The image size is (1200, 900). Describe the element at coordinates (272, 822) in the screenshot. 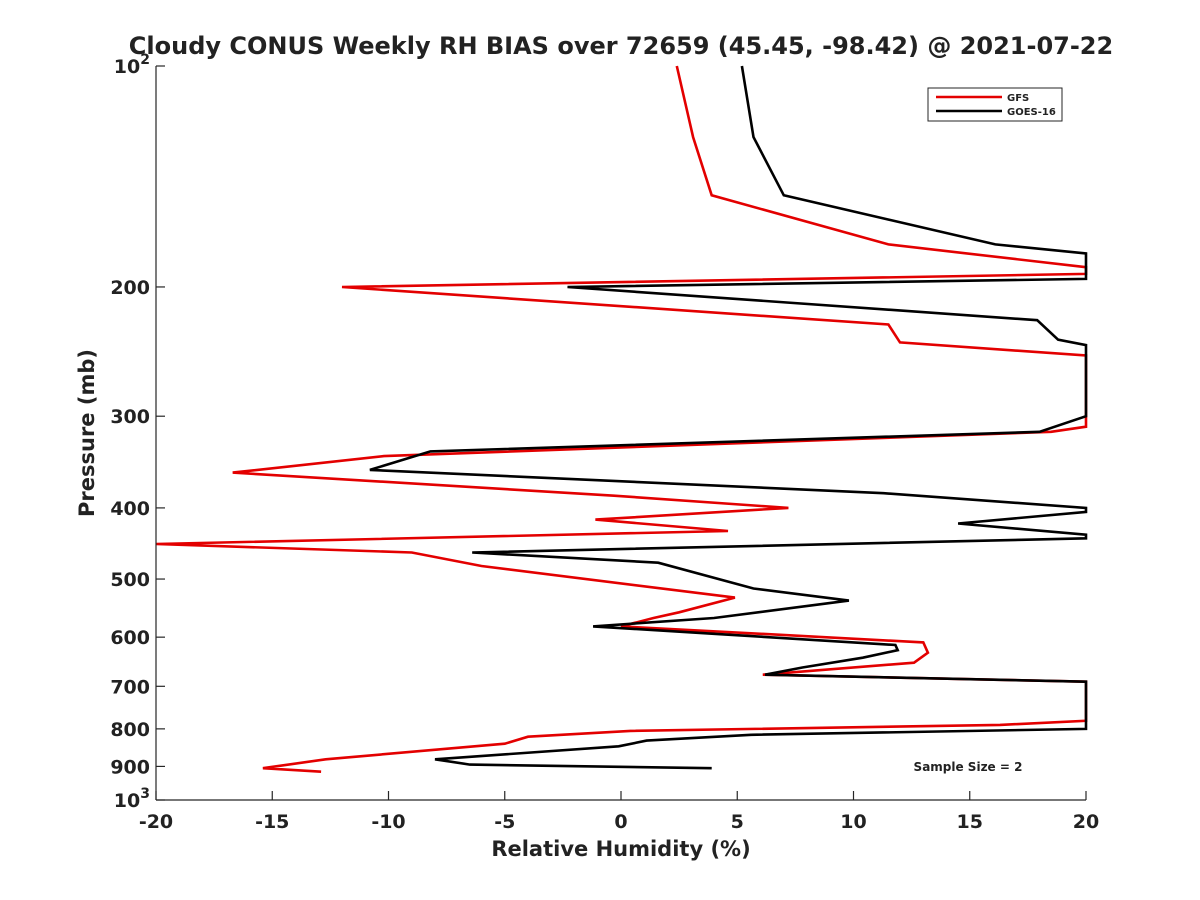

I see `x-tick-label: -15` at that location.